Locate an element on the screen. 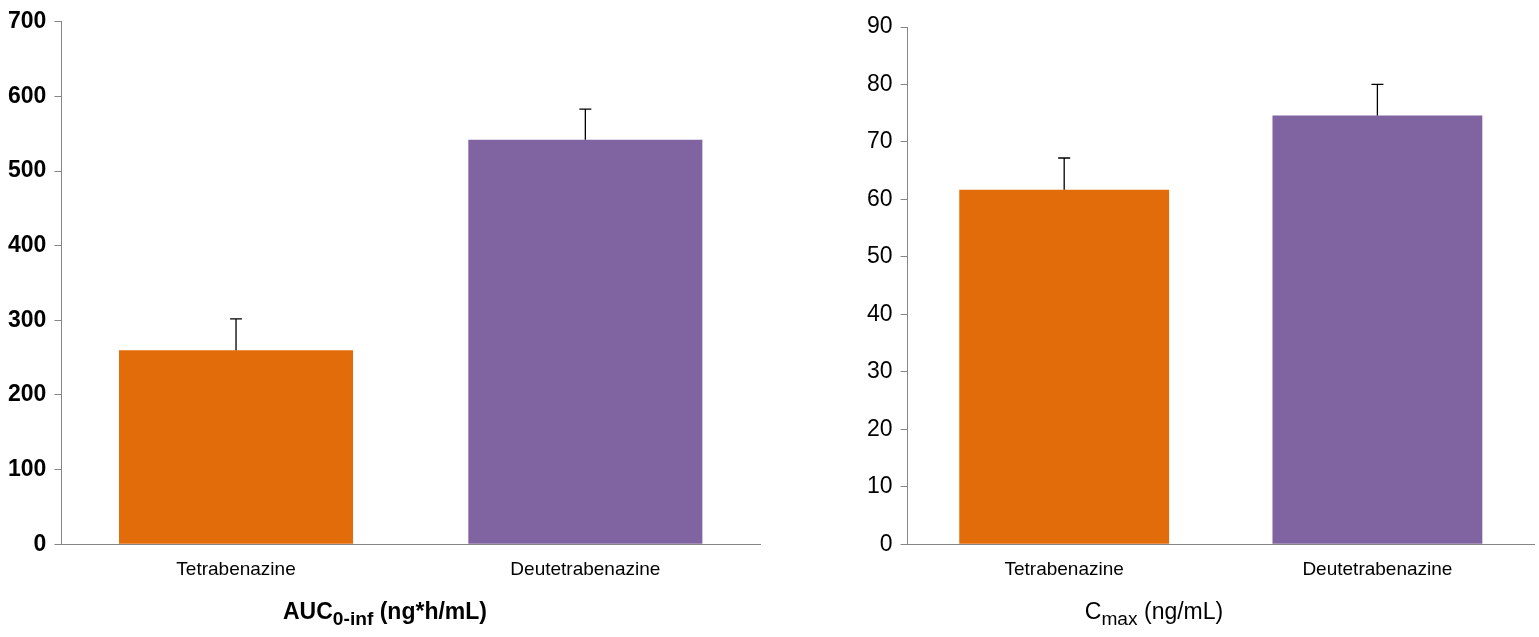 This screenshot has height=637, width=1539. y-tick-label: 400 is located at coordinates (27, 244).